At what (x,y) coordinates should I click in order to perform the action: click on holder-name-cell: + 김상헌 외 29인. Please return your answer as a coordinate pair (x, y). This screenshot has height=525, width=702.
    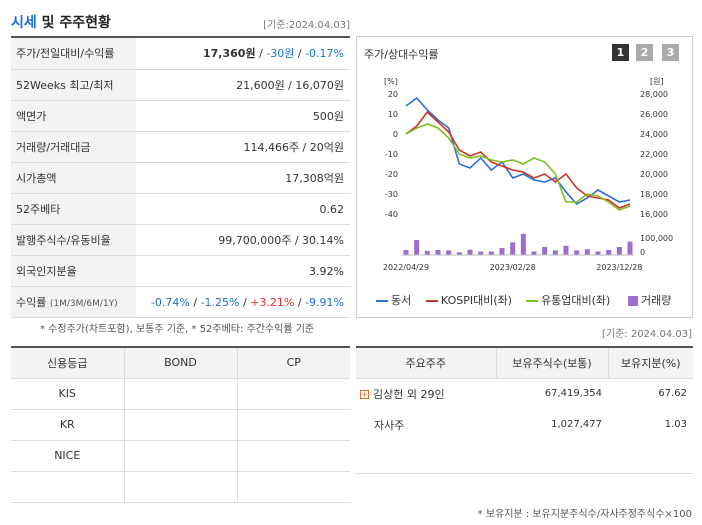
    Looking at the image, I should click on (402, 394).